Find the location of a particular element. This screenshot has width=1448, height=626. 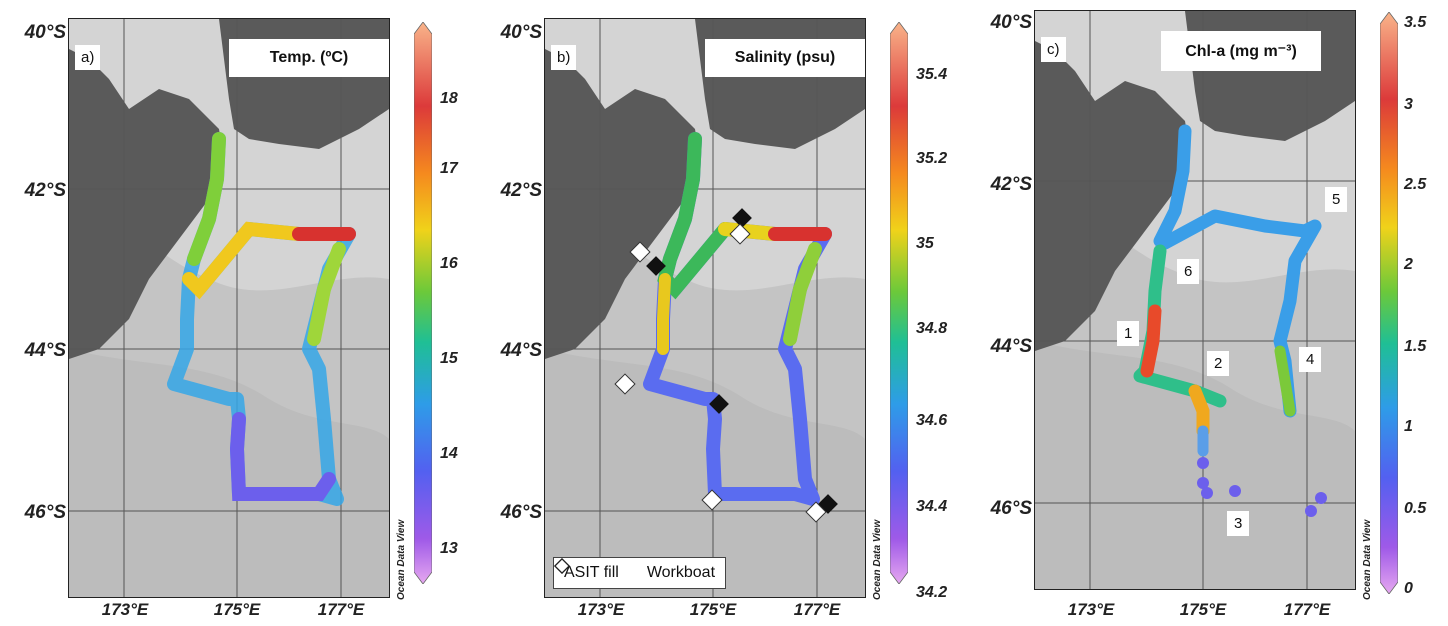

colorbar-tick: 34.6 is located at coordinates (932, 420).